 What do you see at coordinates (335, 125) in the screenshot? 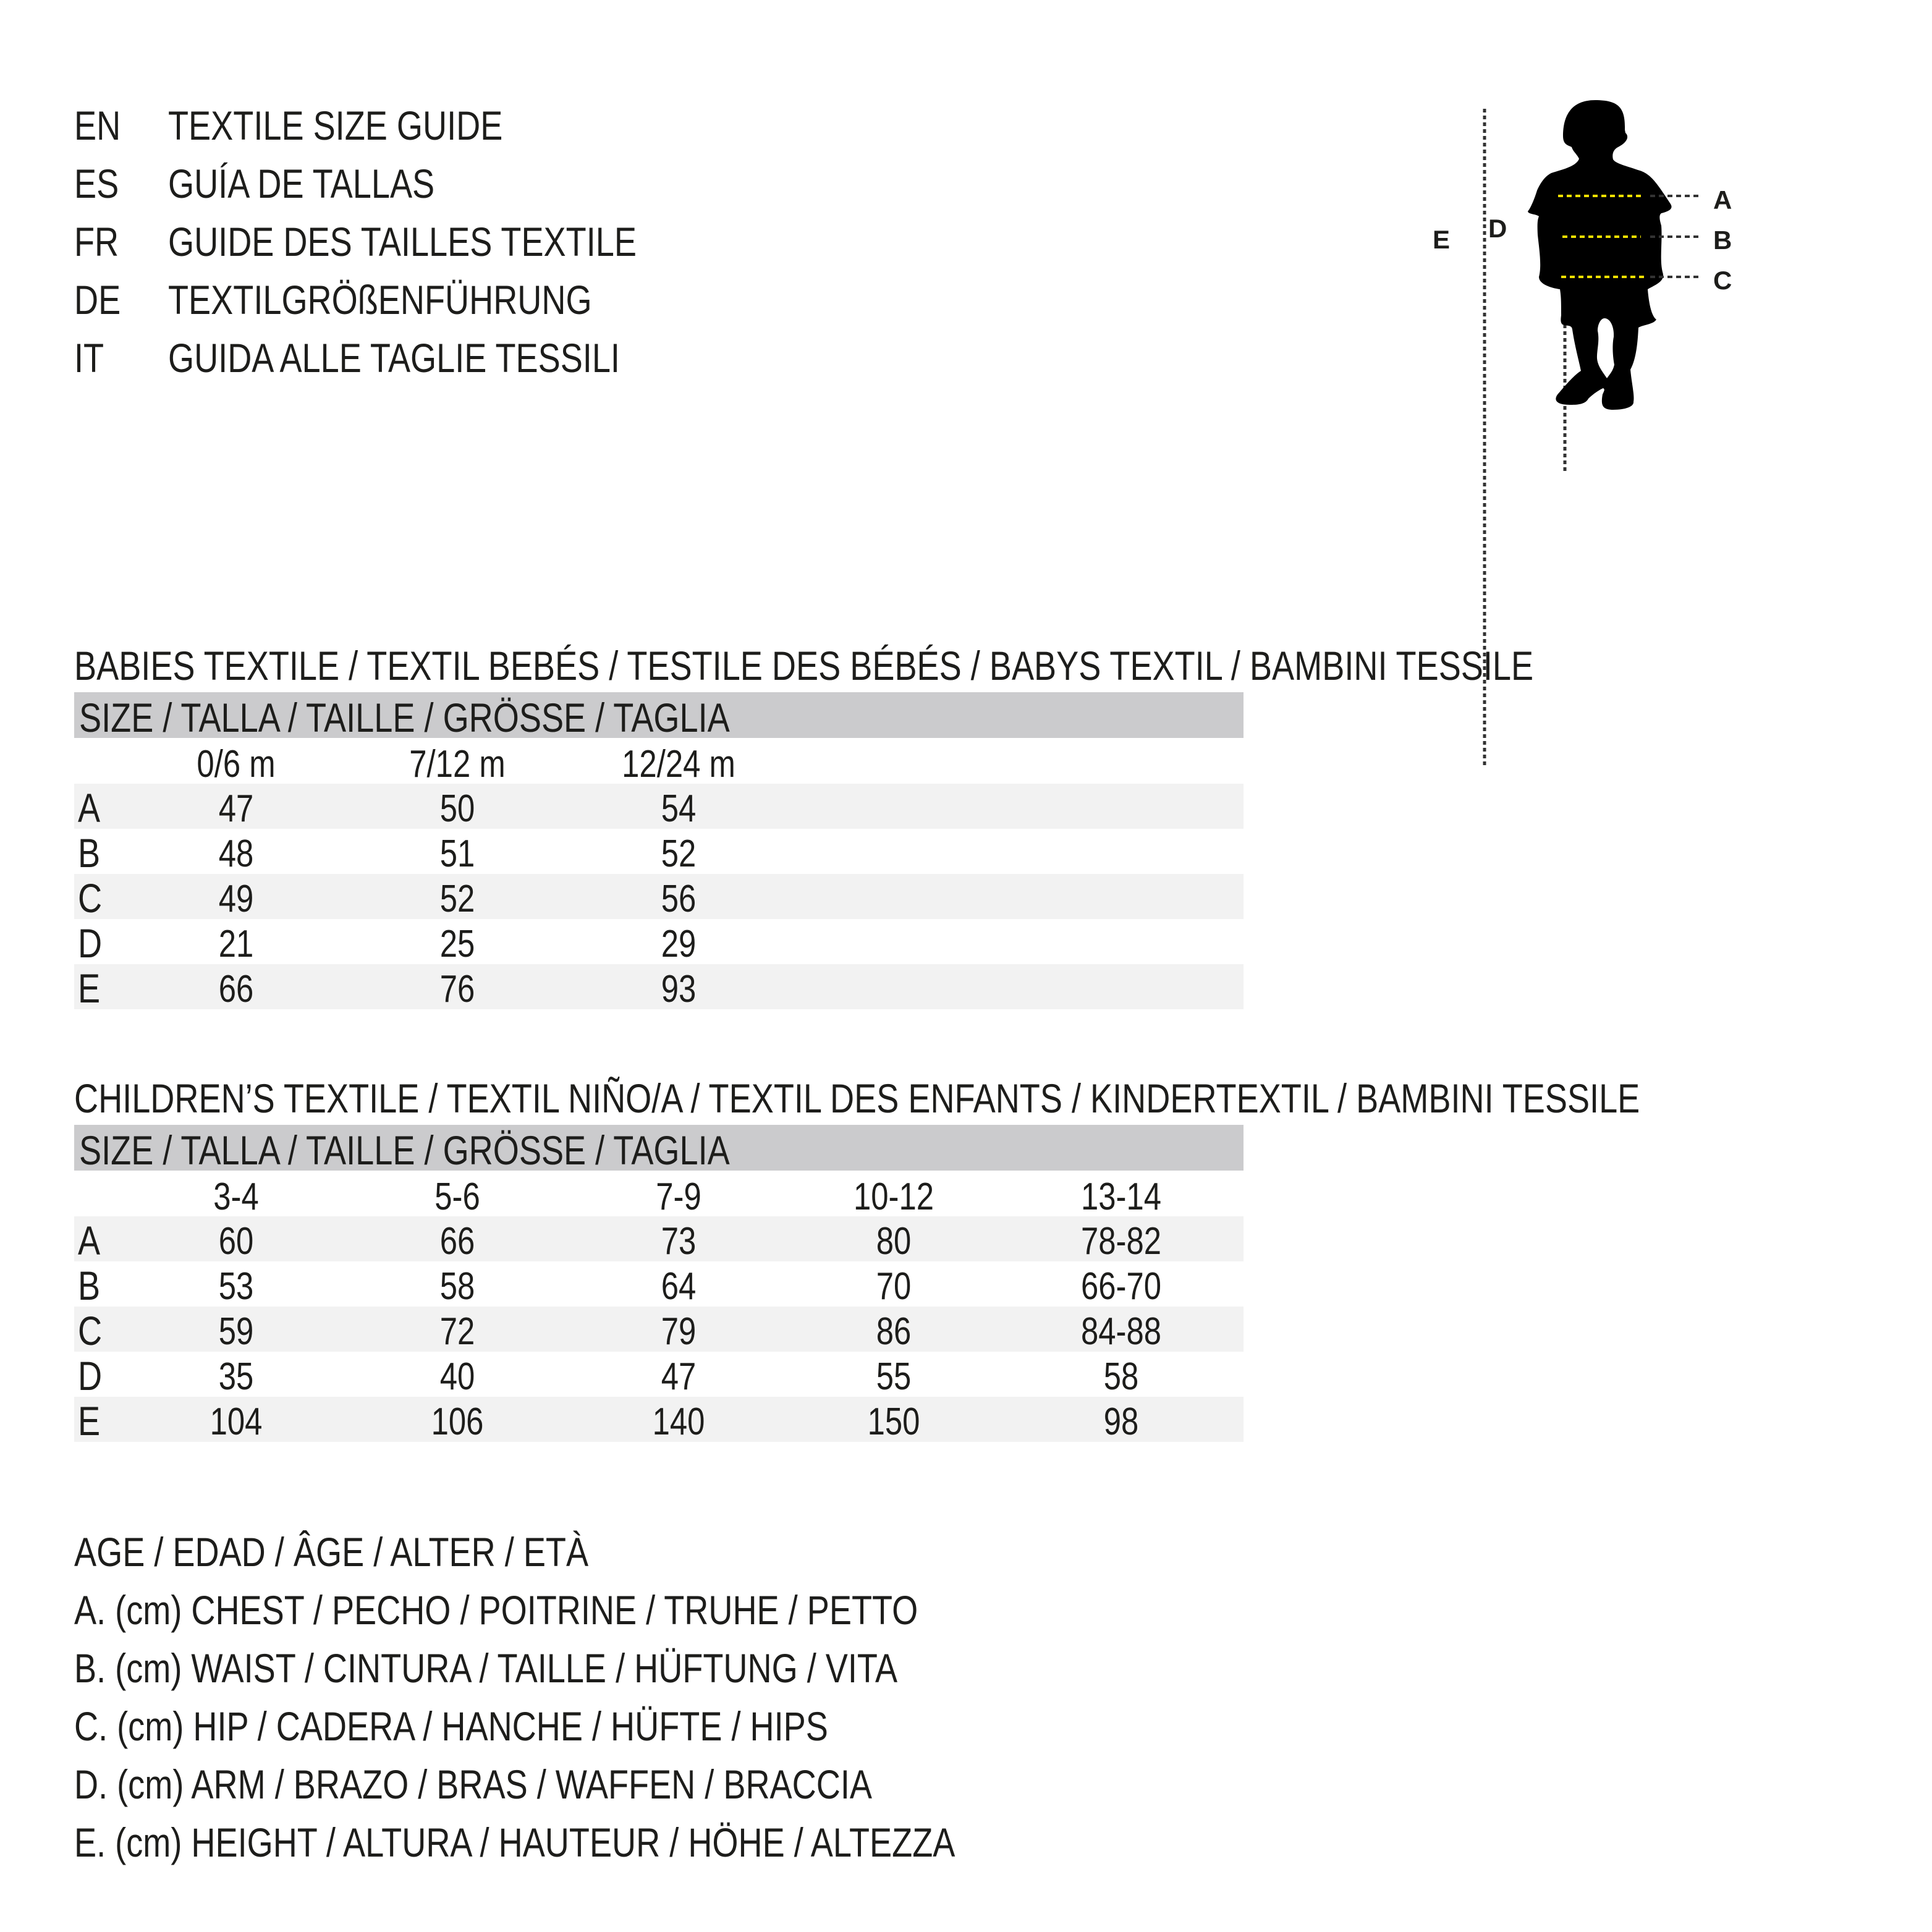
I see `guide-title: TEXTILE SIZE GUIDE` at bounding box center [335, 125].